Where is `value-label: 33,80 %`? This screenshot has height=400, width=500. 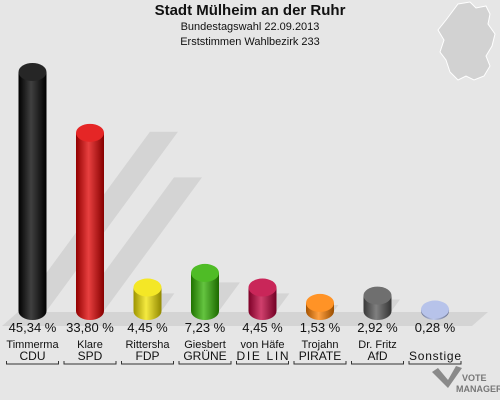 value-label: 33,80 % is located at coordinates (90, 327).